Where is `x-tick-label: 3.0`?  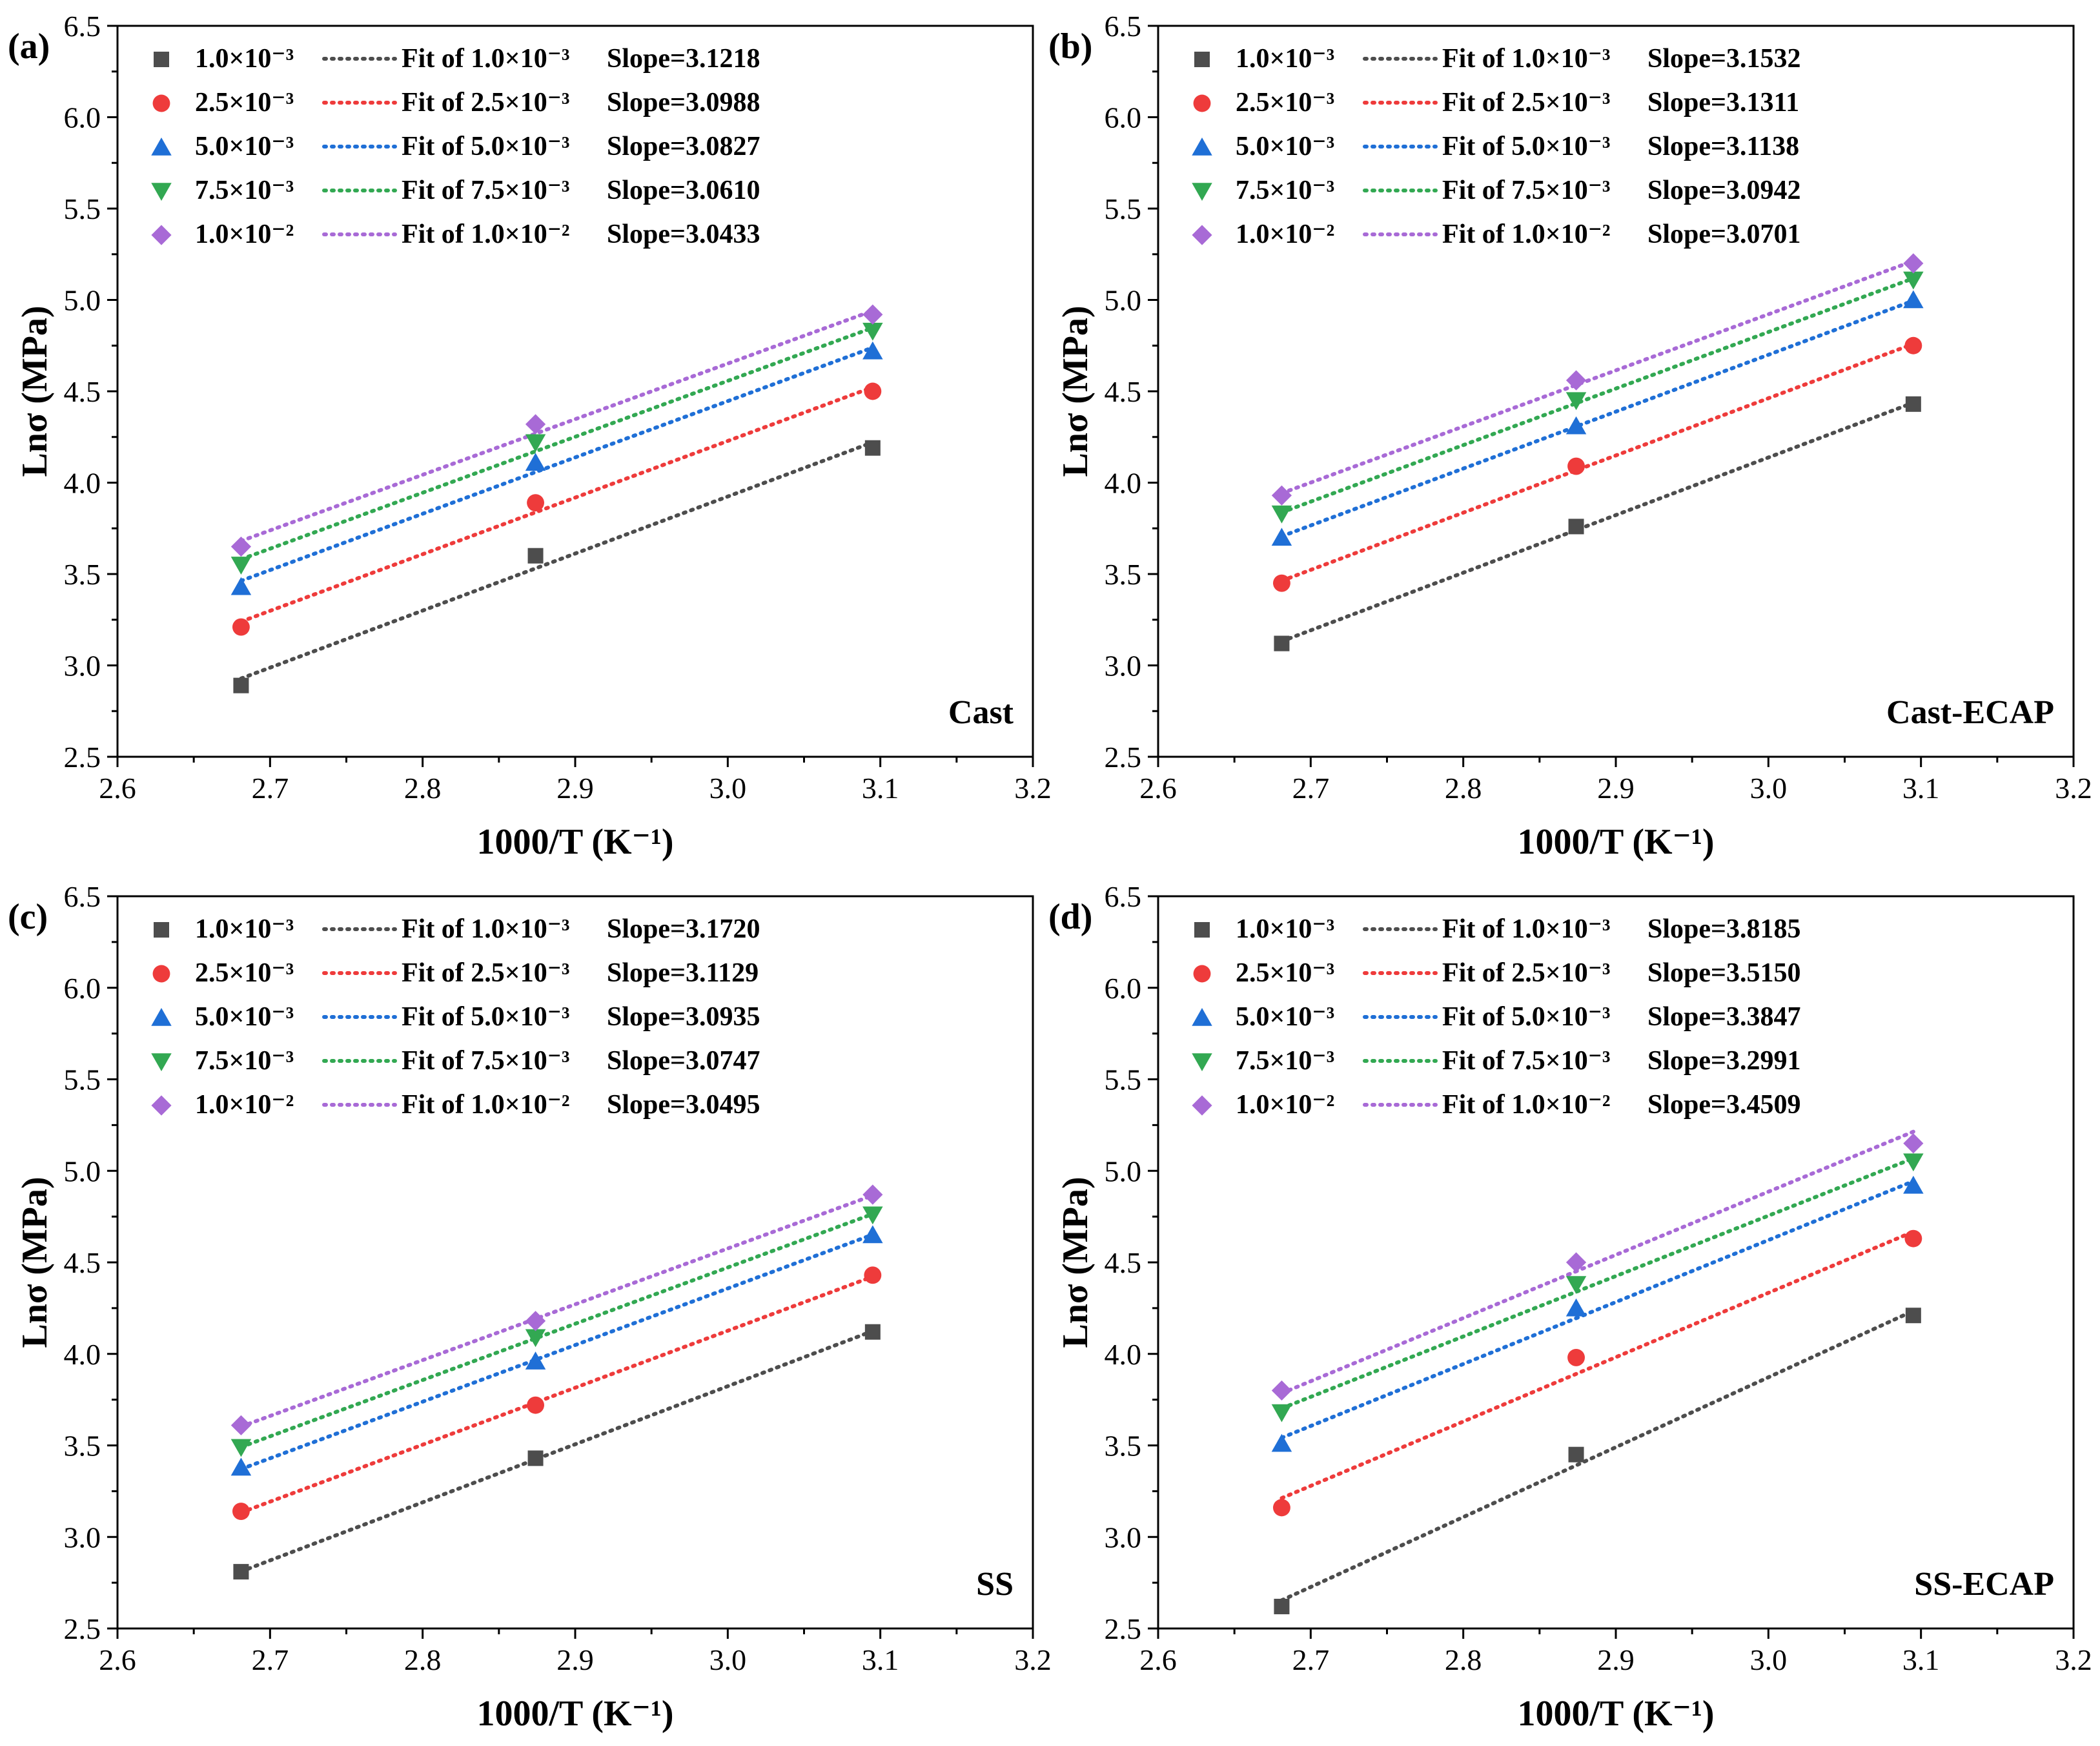
x-tick-label: 3.0 is located at coordinates (1769, 1660).